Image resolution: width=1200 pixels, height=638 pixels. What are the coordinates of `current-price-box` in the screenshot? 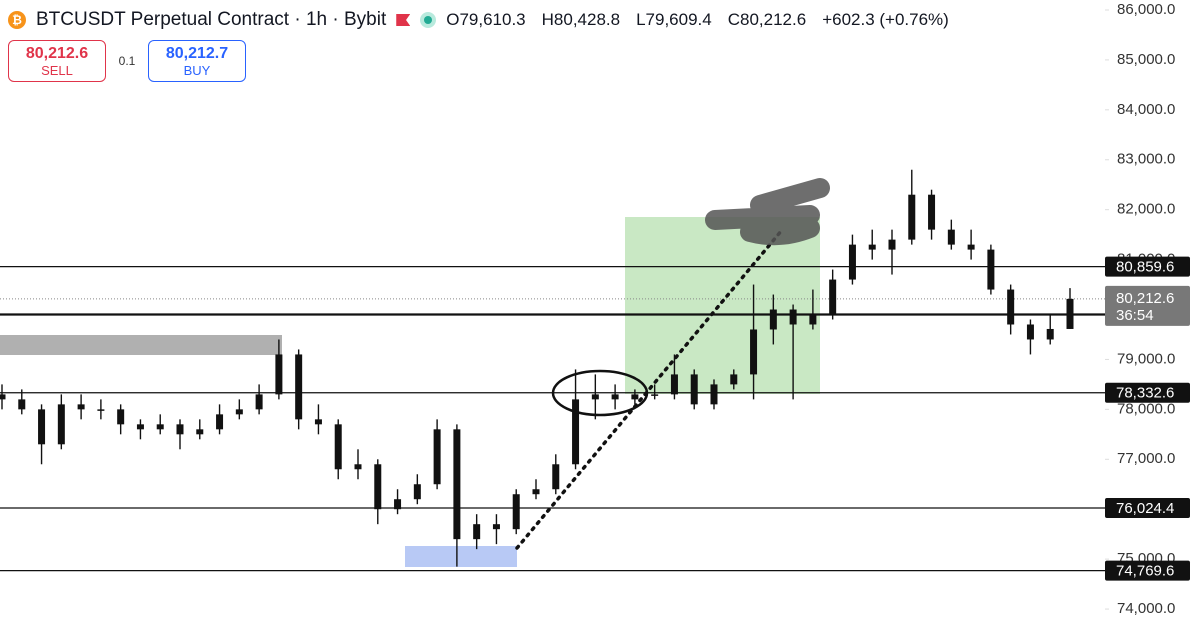 It's located at (1147, 305).